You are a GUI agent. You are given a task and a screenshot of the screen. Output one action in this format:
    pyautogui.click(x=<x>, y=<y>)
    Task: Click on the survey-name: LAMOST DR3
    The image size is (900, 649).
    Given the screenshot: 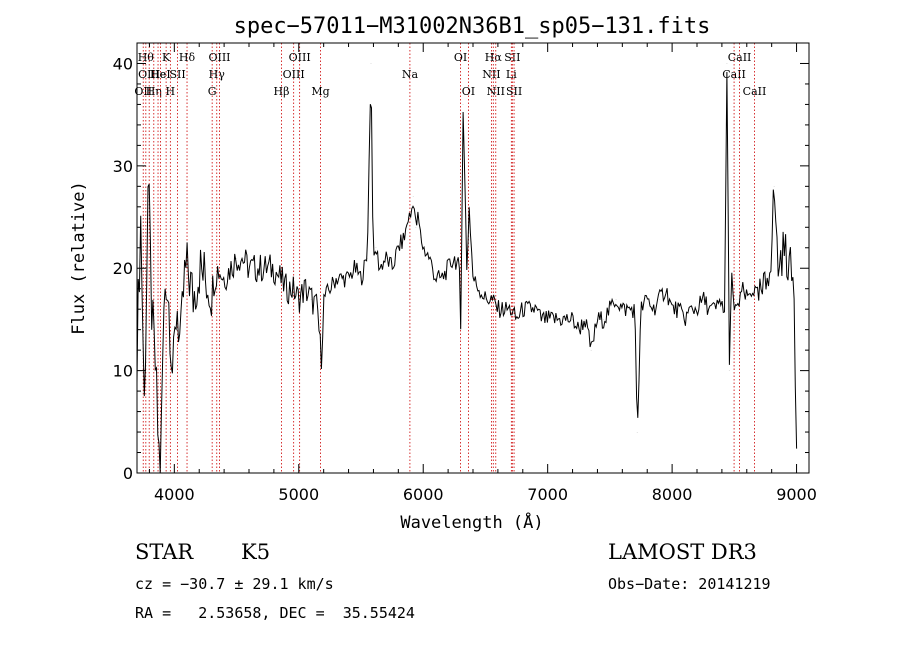 What is the action you would take?
    pyautogui.click(x=682, y=552)
    